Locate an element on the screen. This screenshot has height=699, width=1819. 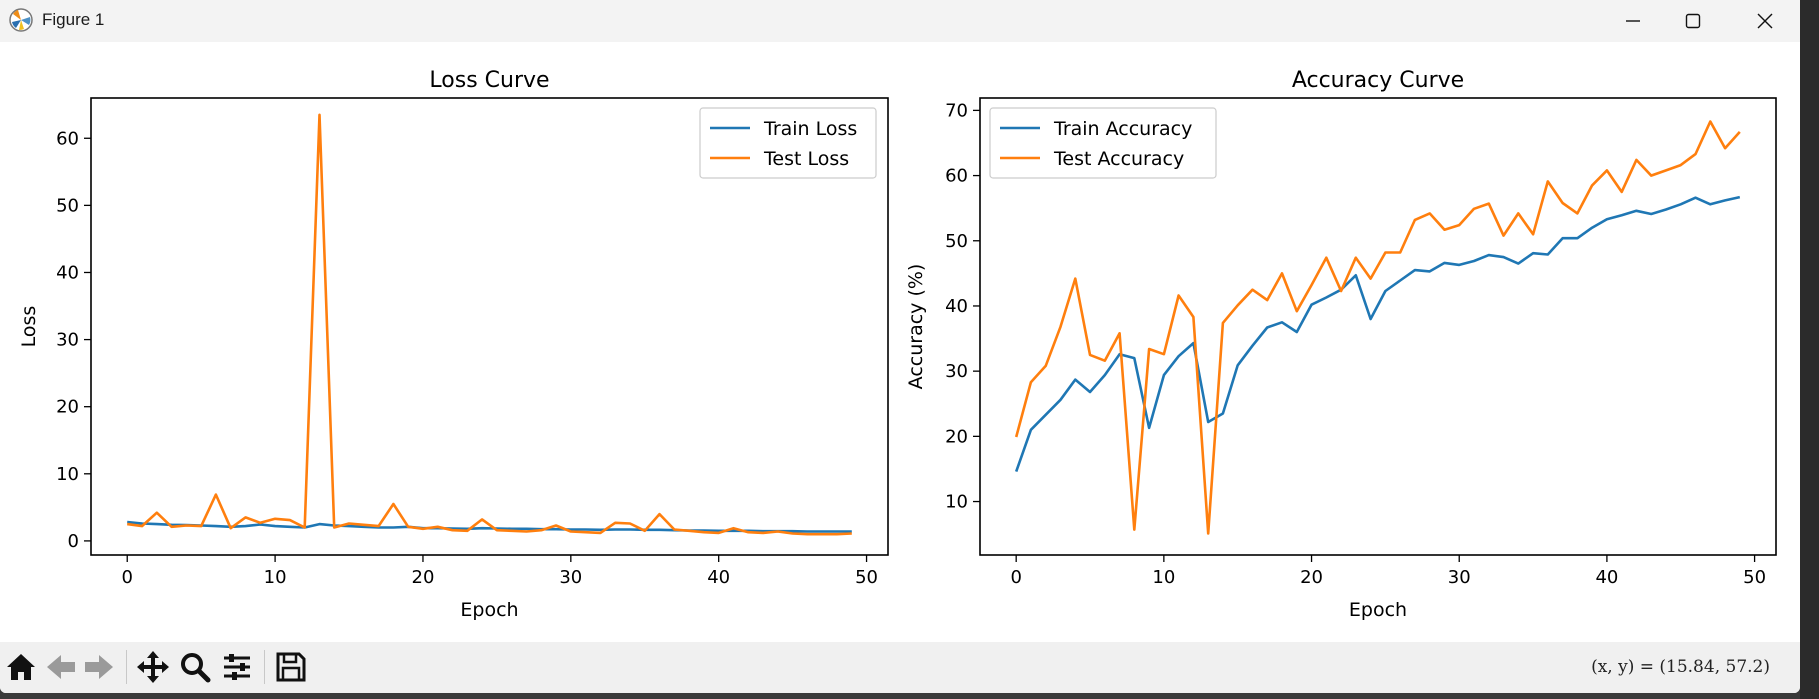
forward-button is located at coordinates (99, 667).